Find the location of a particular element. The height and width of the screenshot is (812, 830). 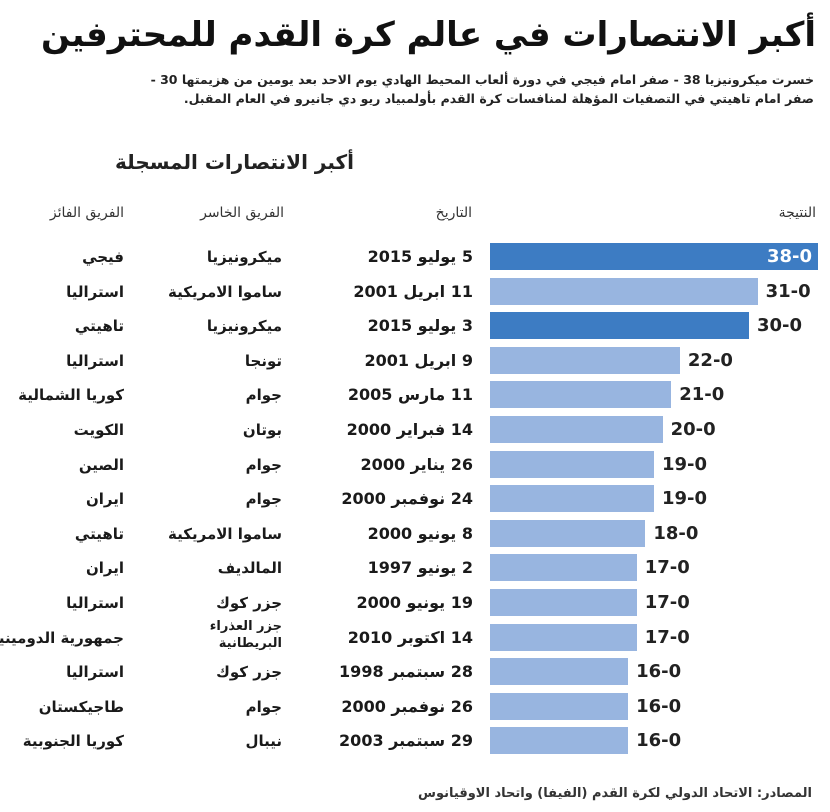

date-label: 14 اكتوبر 2010 is located at coordinates (410, 637).